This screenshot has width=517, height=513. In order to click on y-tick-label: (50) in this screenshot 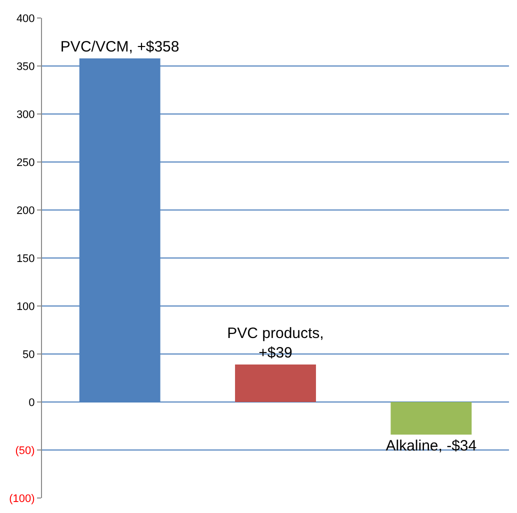, I will do `click(25, 450)`.